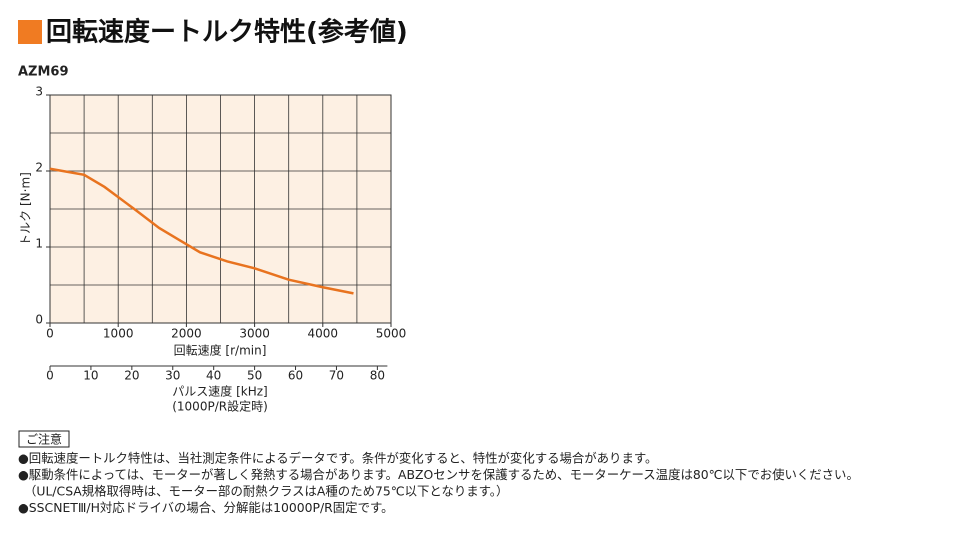  What do you see at coordinates (30, 32) in the screenshot?
I see `title-marker` at bounding box center [30, 32].